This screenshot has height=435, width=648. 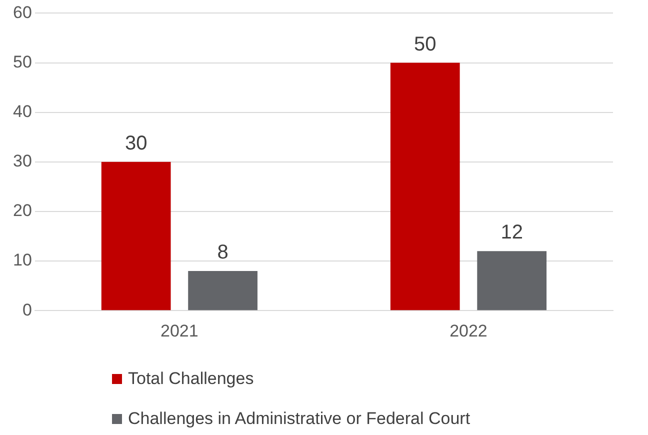 What do you see at coordinates (27, 310) in the screenshot?
I see `y-tick-label: 0` at bounding box center [27, 310].